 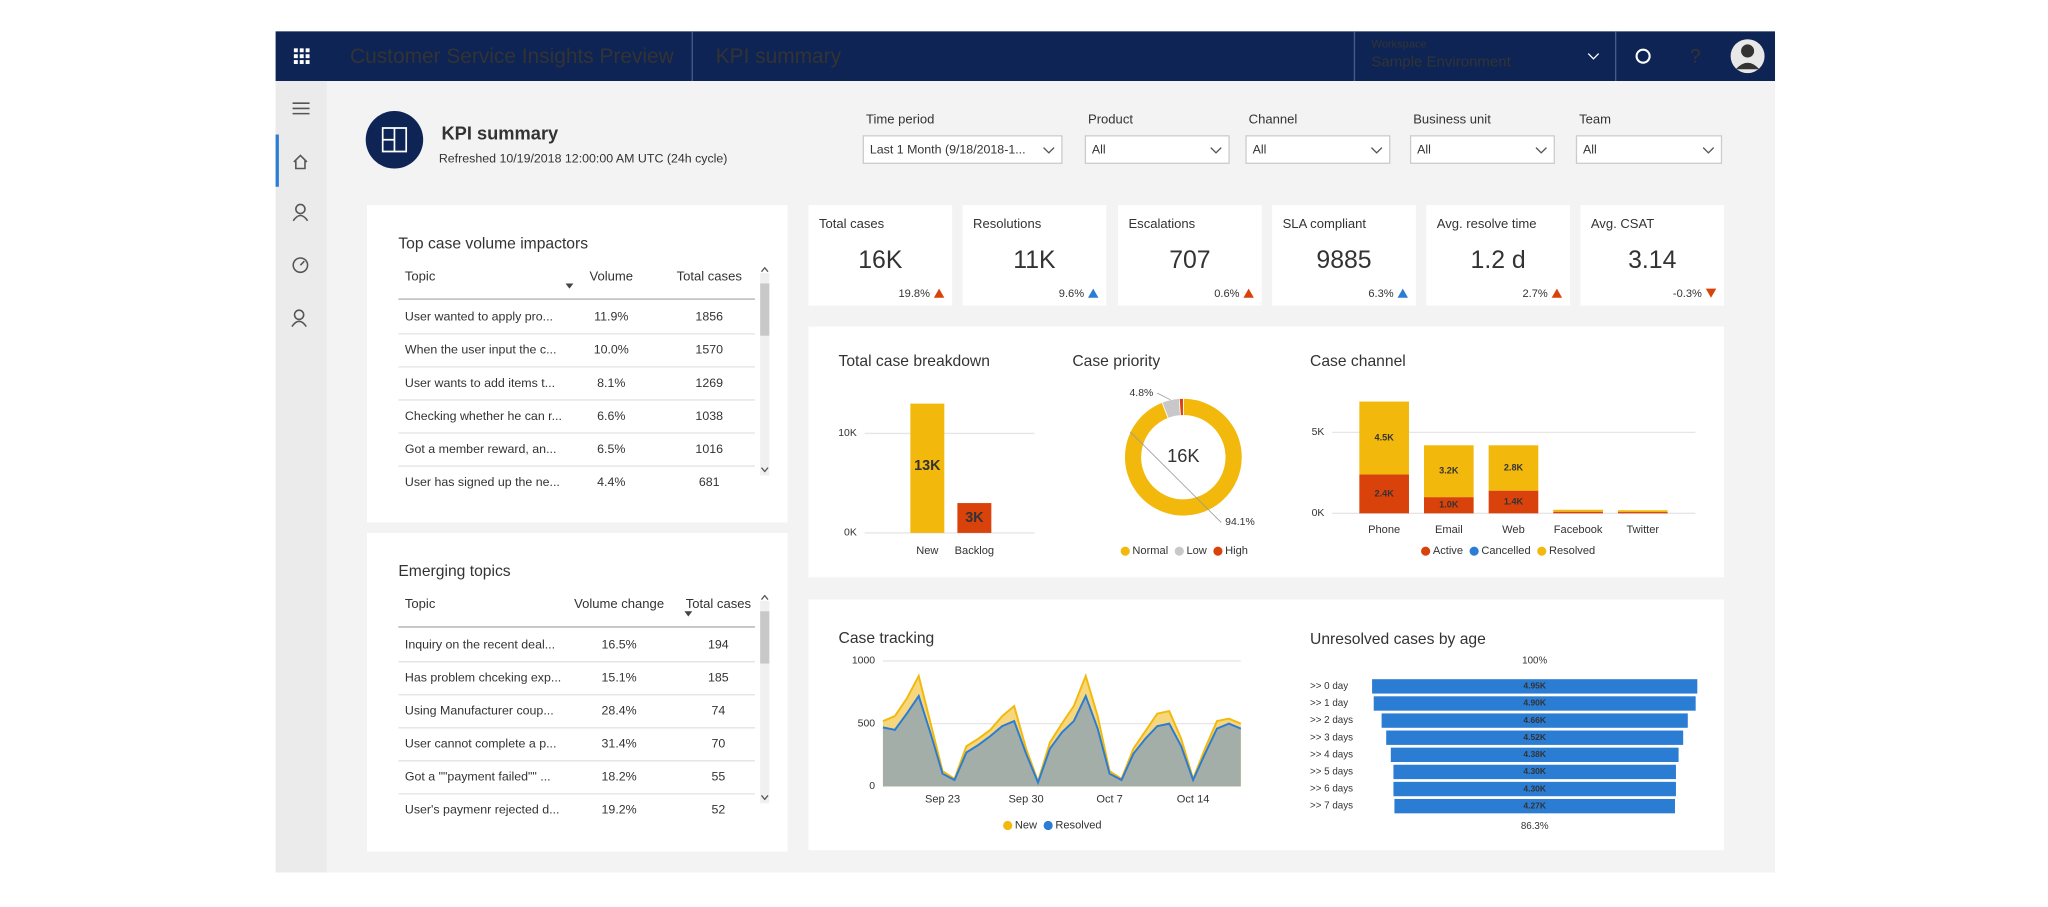 What do you see at coordinates (1331, 754) in the screenshot?
I see `funnel-category: >> 4 days` at bounding box center [1331, 754].